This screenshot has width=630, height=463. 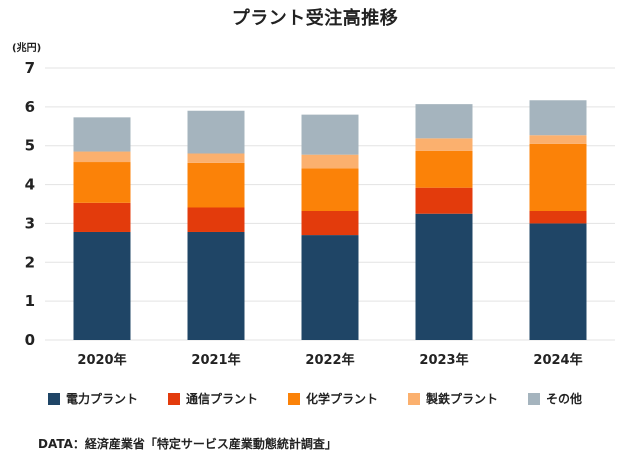 I want to click on legend-item: 製鉄プラント, so click(x=453, y=398).